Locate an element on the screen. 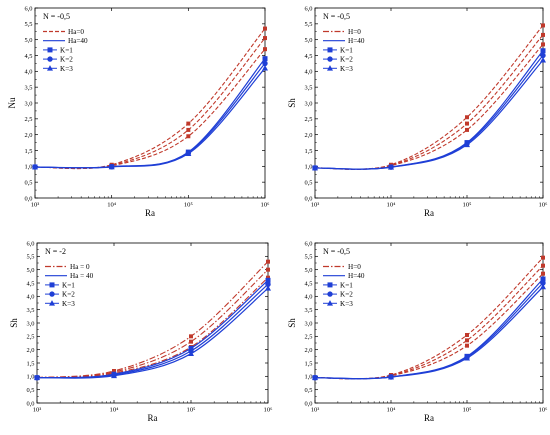 The width and height of the screenshot is (550, 435). y-tick-label: 4,5 is located at coordinates (31, 283).